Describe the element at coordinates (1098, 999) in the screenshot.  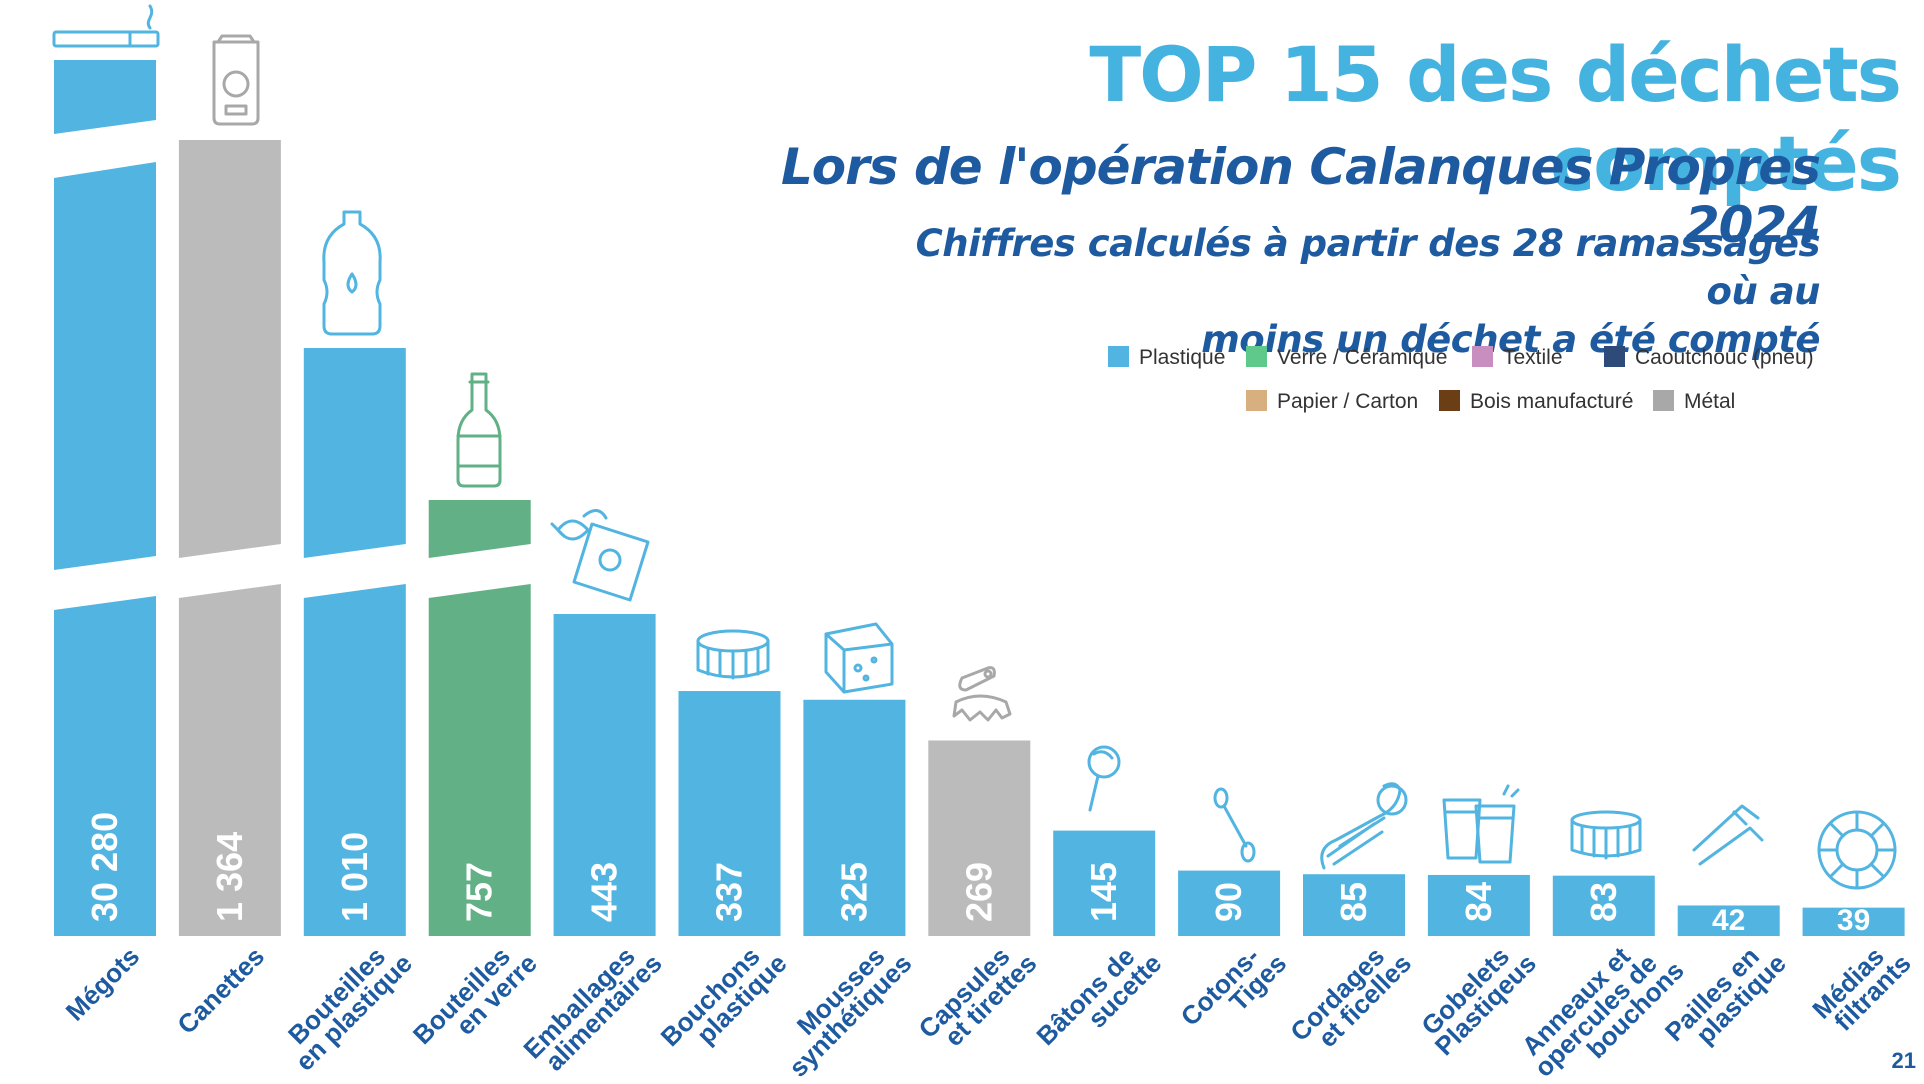
I see `category-label: Bâtons desucette` at that location.